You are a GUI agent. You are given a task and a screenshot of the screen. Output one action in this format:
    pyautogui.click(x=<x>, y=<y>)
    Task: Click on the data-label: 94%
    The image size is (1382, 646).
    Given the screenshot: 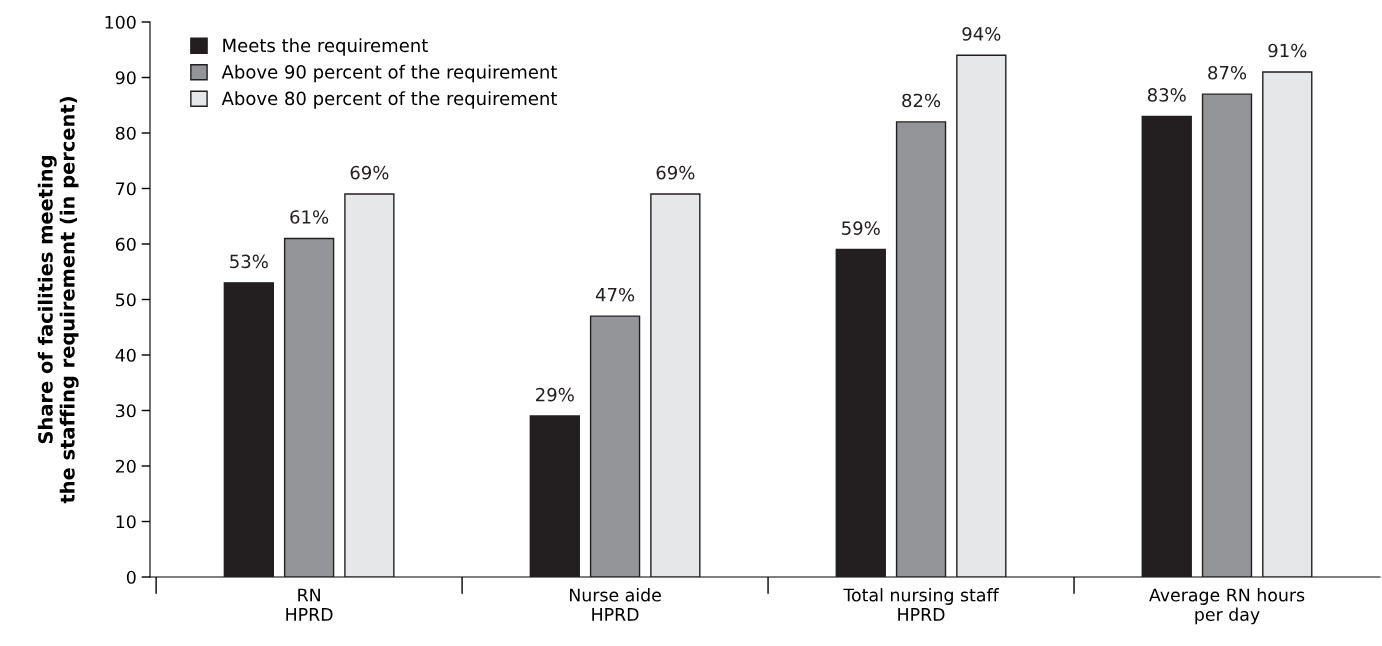 What is the action you would take?
    pyautogui.click(x=981, y=34)
    